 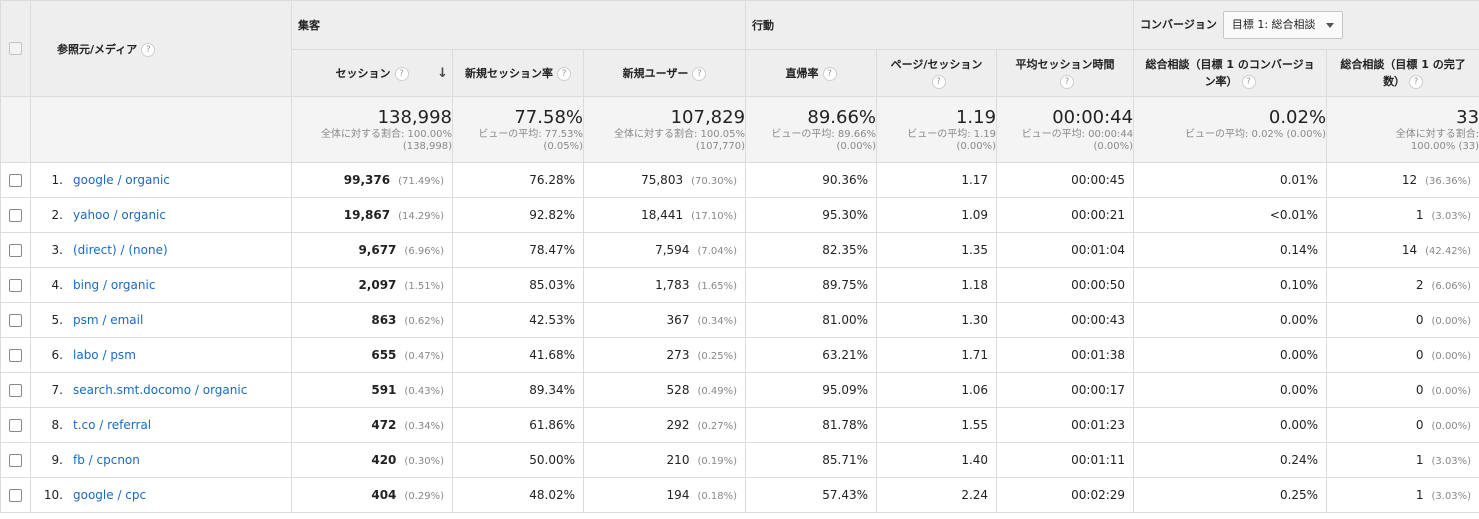 What do you see at coordinates (1329, 25) in the screenshot?
I see `chevron-down-icon` at bounding box center [1329, 25].